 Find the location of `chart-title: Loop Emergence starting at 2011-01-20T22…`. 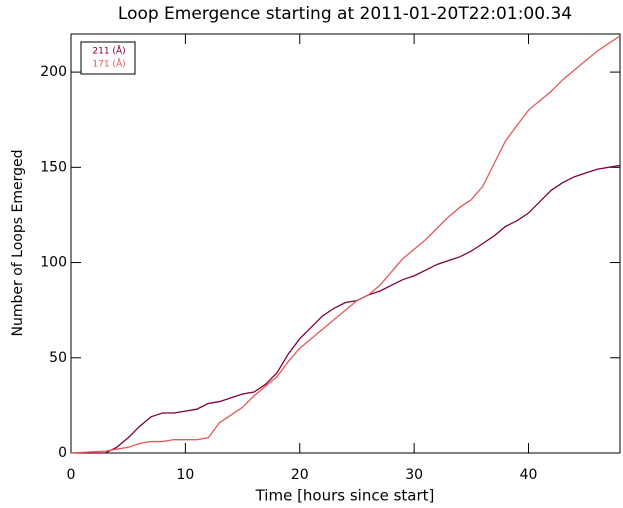

chart-title: Loop Emergence starting at 2011-01-20T22… is located at coordinates (345, 14).